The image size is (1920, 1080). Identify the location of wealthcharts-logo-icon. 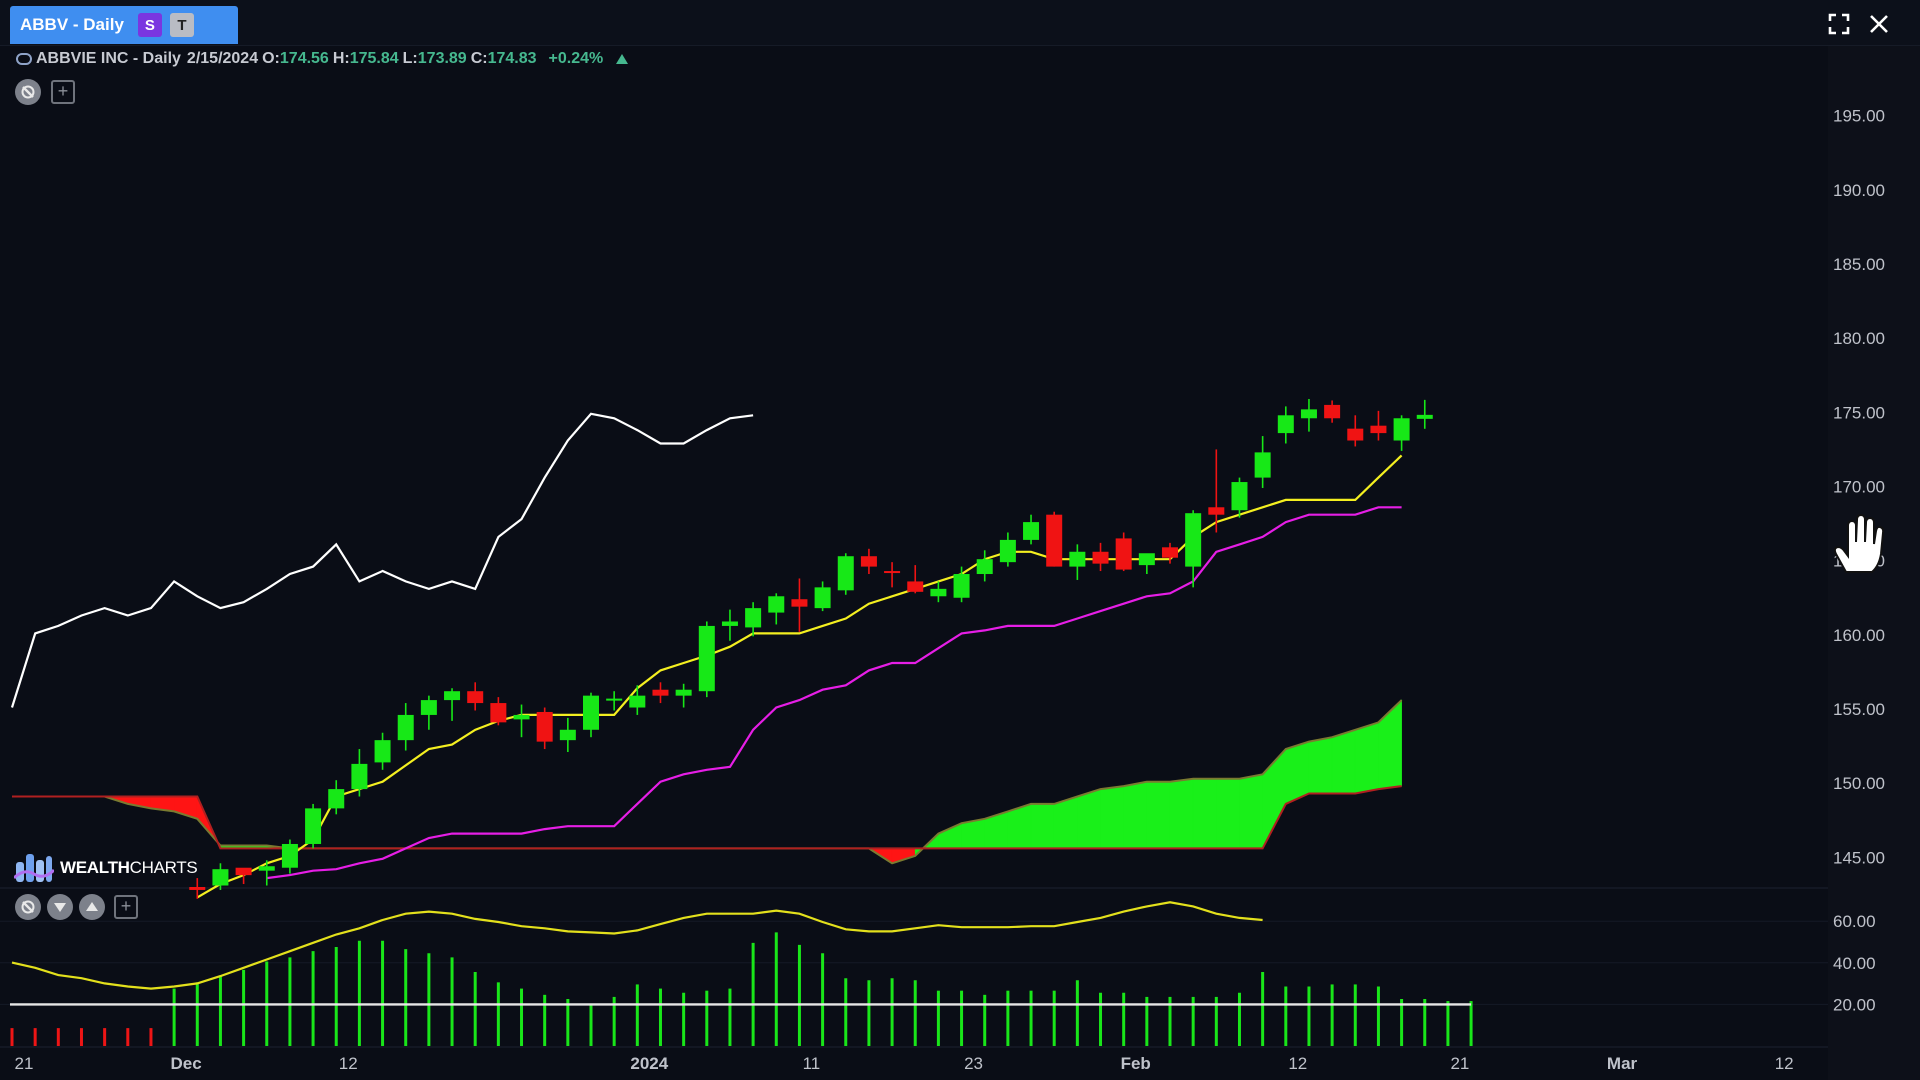
(34, 868).